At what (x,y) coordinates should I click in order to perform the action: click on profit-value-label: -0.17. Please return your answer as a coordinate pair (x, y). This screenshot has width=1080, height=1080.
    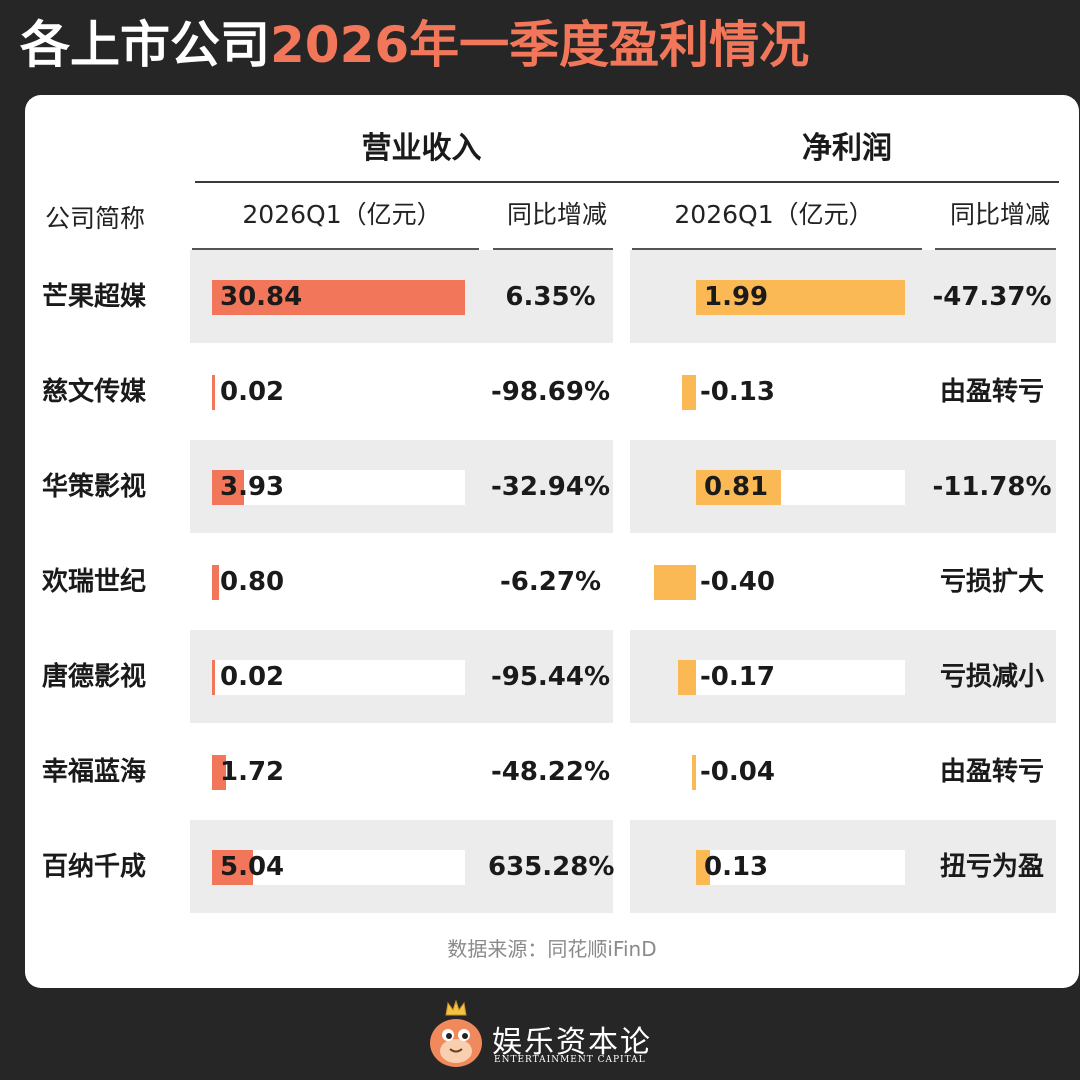
    Looking at the image, I should click on (737, 676).